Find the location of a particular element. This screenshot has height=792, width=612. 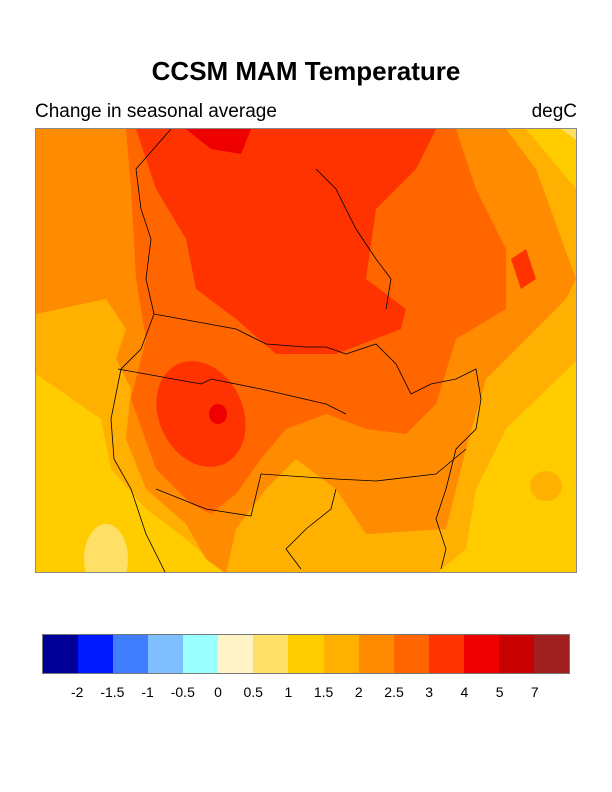

colorbar-tick-label: -0.5 is located at coordinates (182, 692).